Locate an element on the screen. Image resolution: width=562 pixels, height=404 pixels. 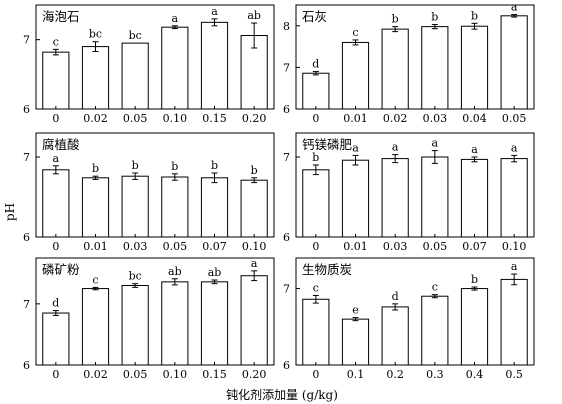
panel-6: 生物质炭 6 7 c 0 e 0.1 d 0.2 c 0.3 b 0.4 a 0.5 is located at coordinates (409, 319).